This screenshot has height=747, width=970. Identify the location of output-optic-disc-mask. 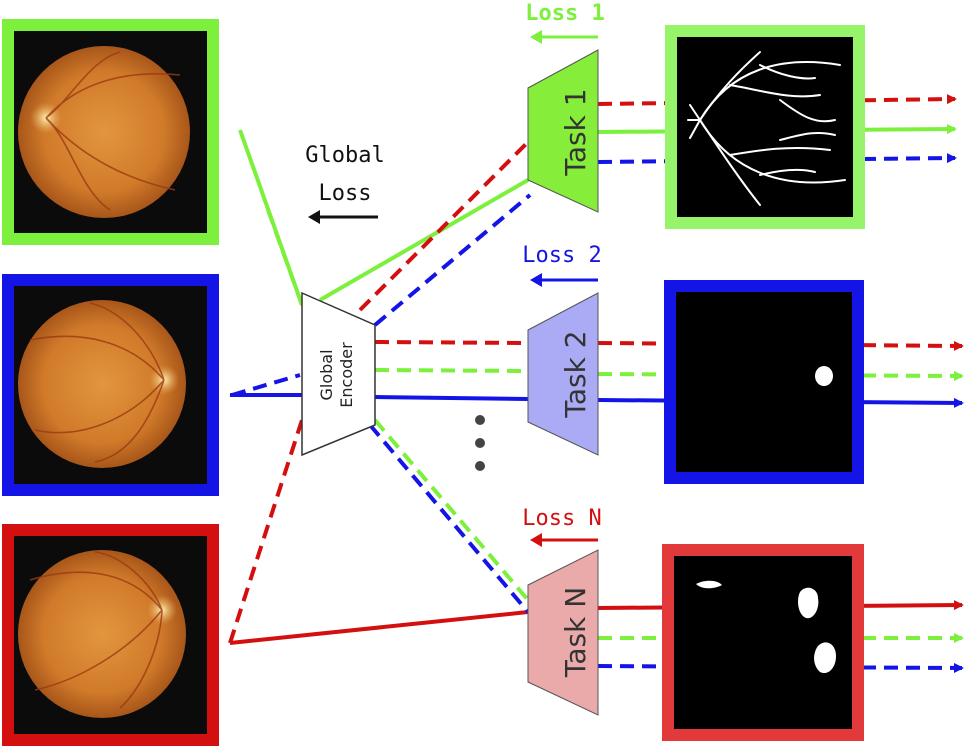
(764, 382).